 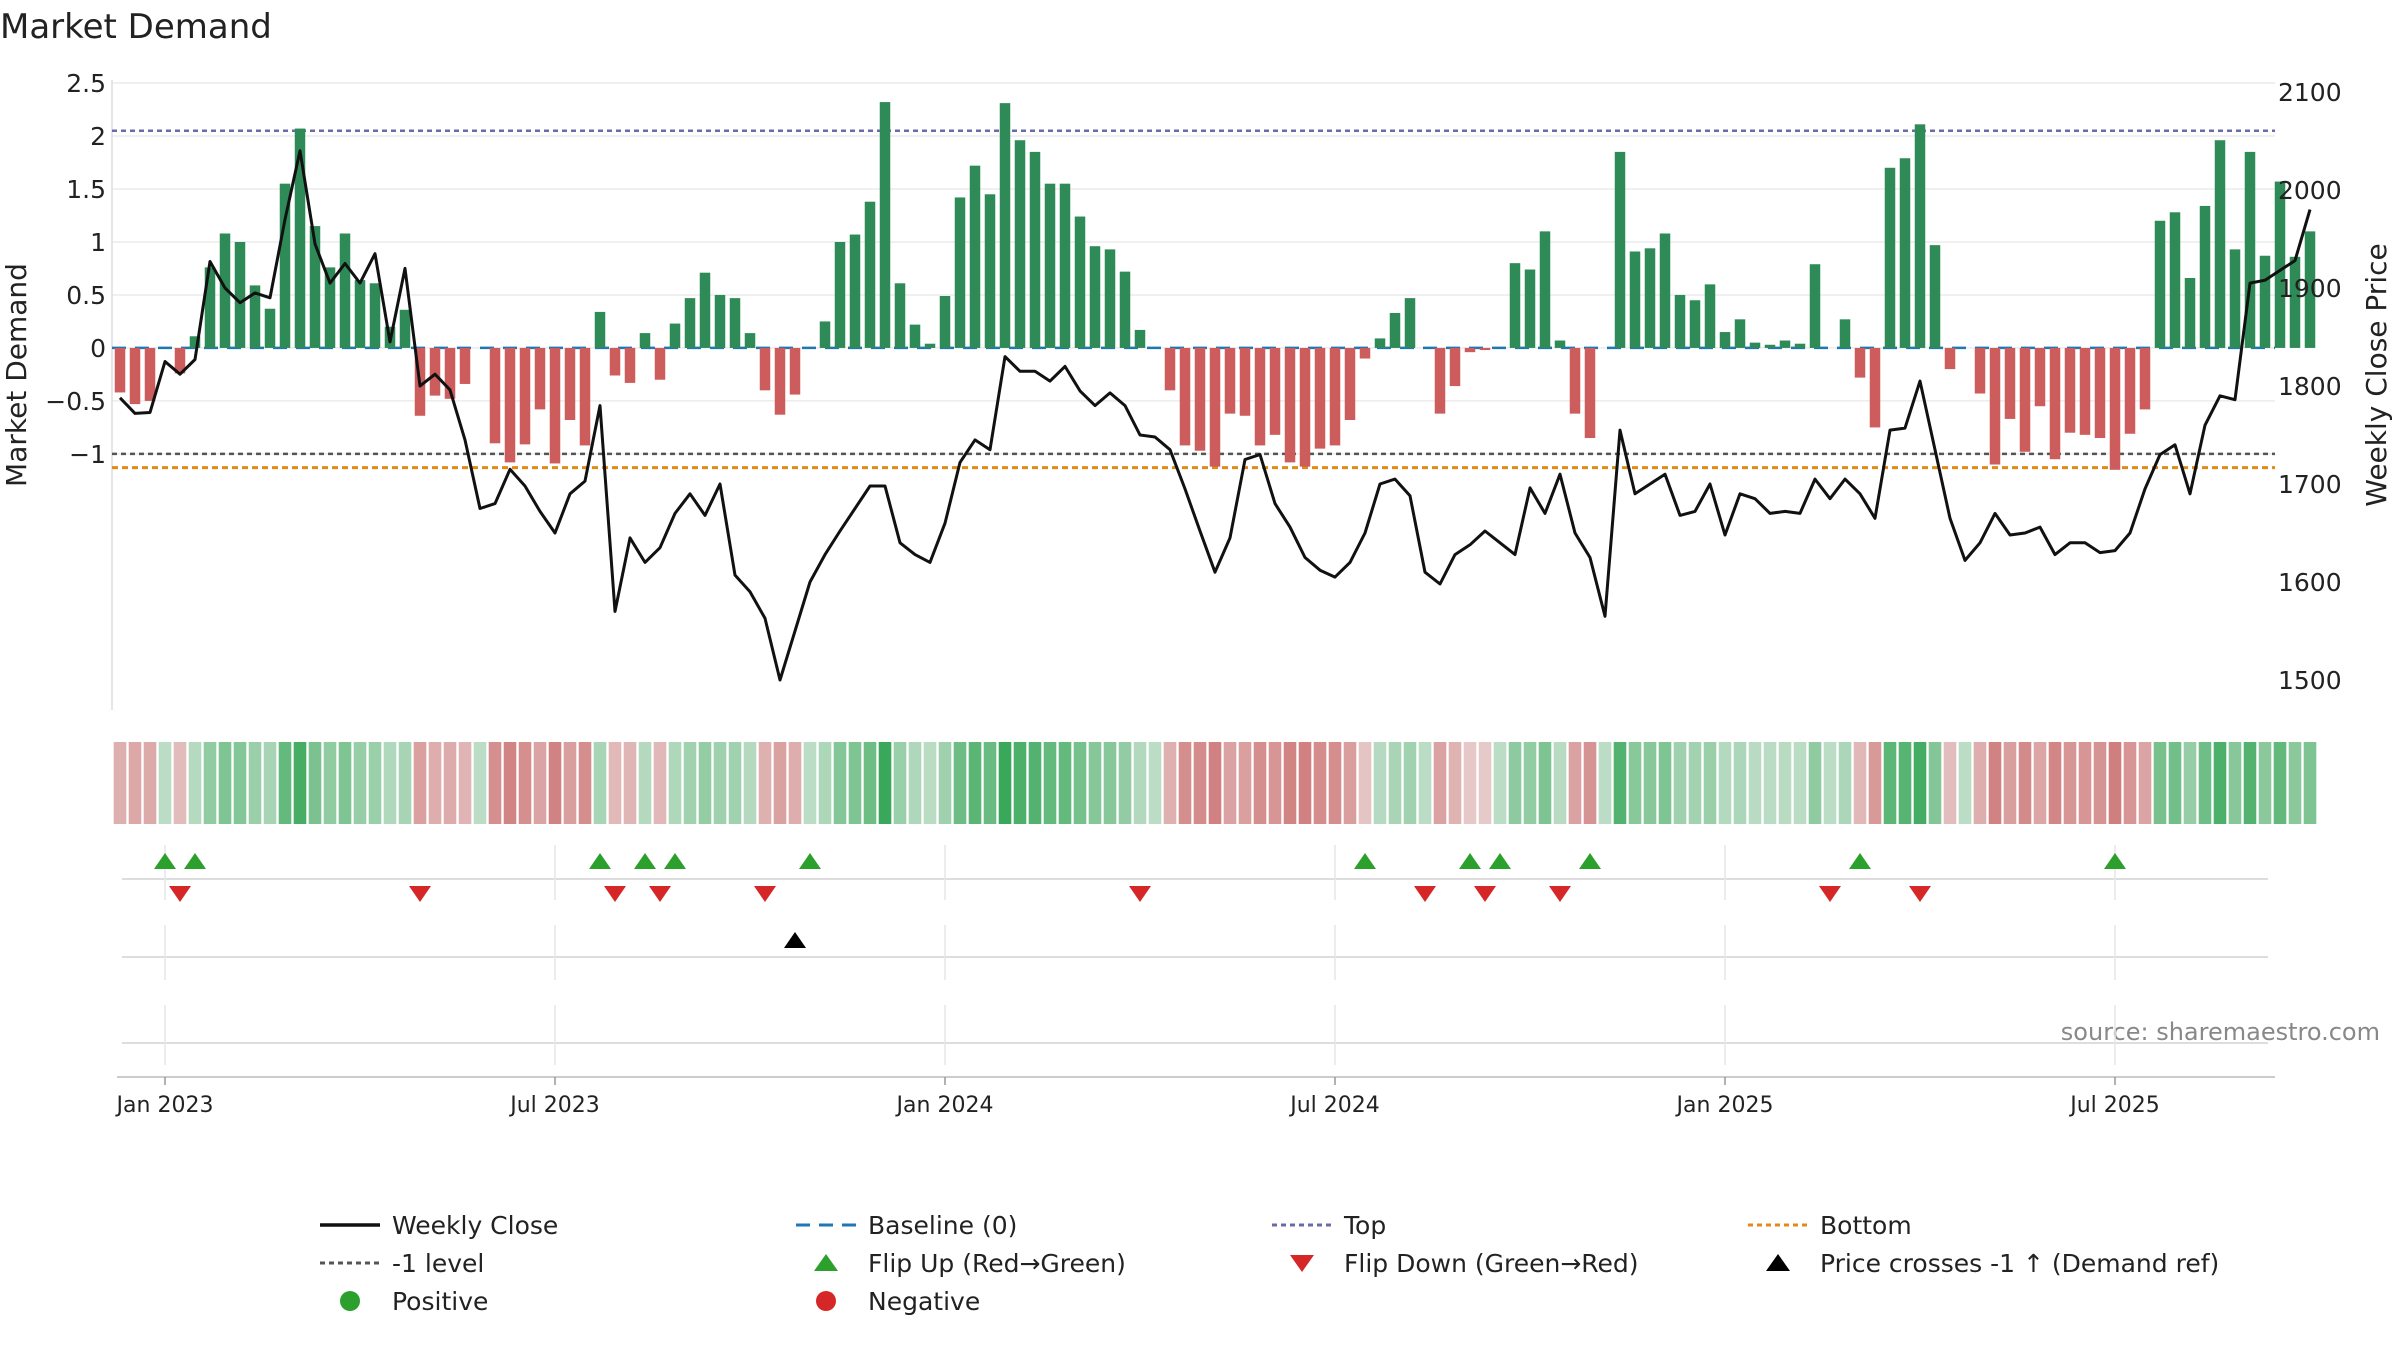 What do you see at coordinates (1195, 955) in the screenshot?
I see `event-markers` at bounding box center [1195, 955].